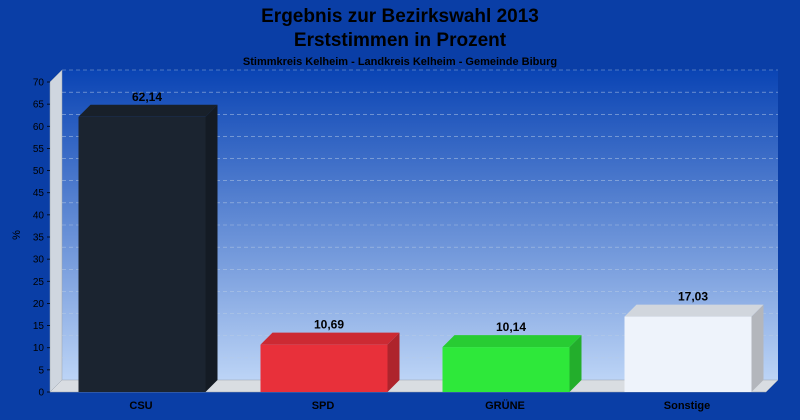 This screenshot has width=800, height=420. I want to click on plot-left-wall, so click(56, 231).